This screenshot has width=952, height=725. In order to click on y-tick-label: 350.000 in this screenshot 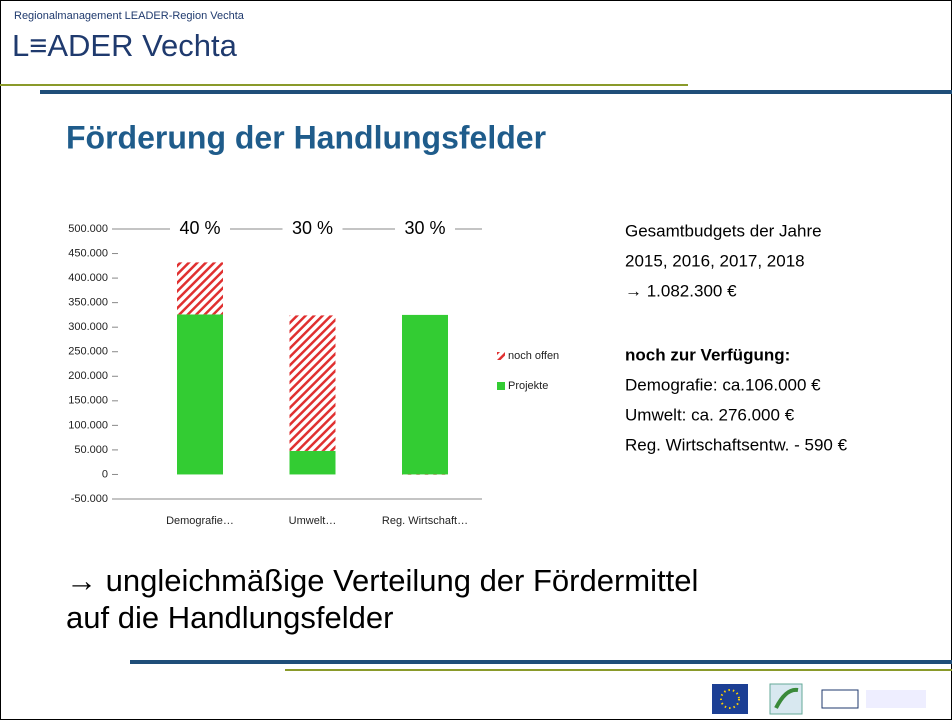, I will do `click(88, 303)`.